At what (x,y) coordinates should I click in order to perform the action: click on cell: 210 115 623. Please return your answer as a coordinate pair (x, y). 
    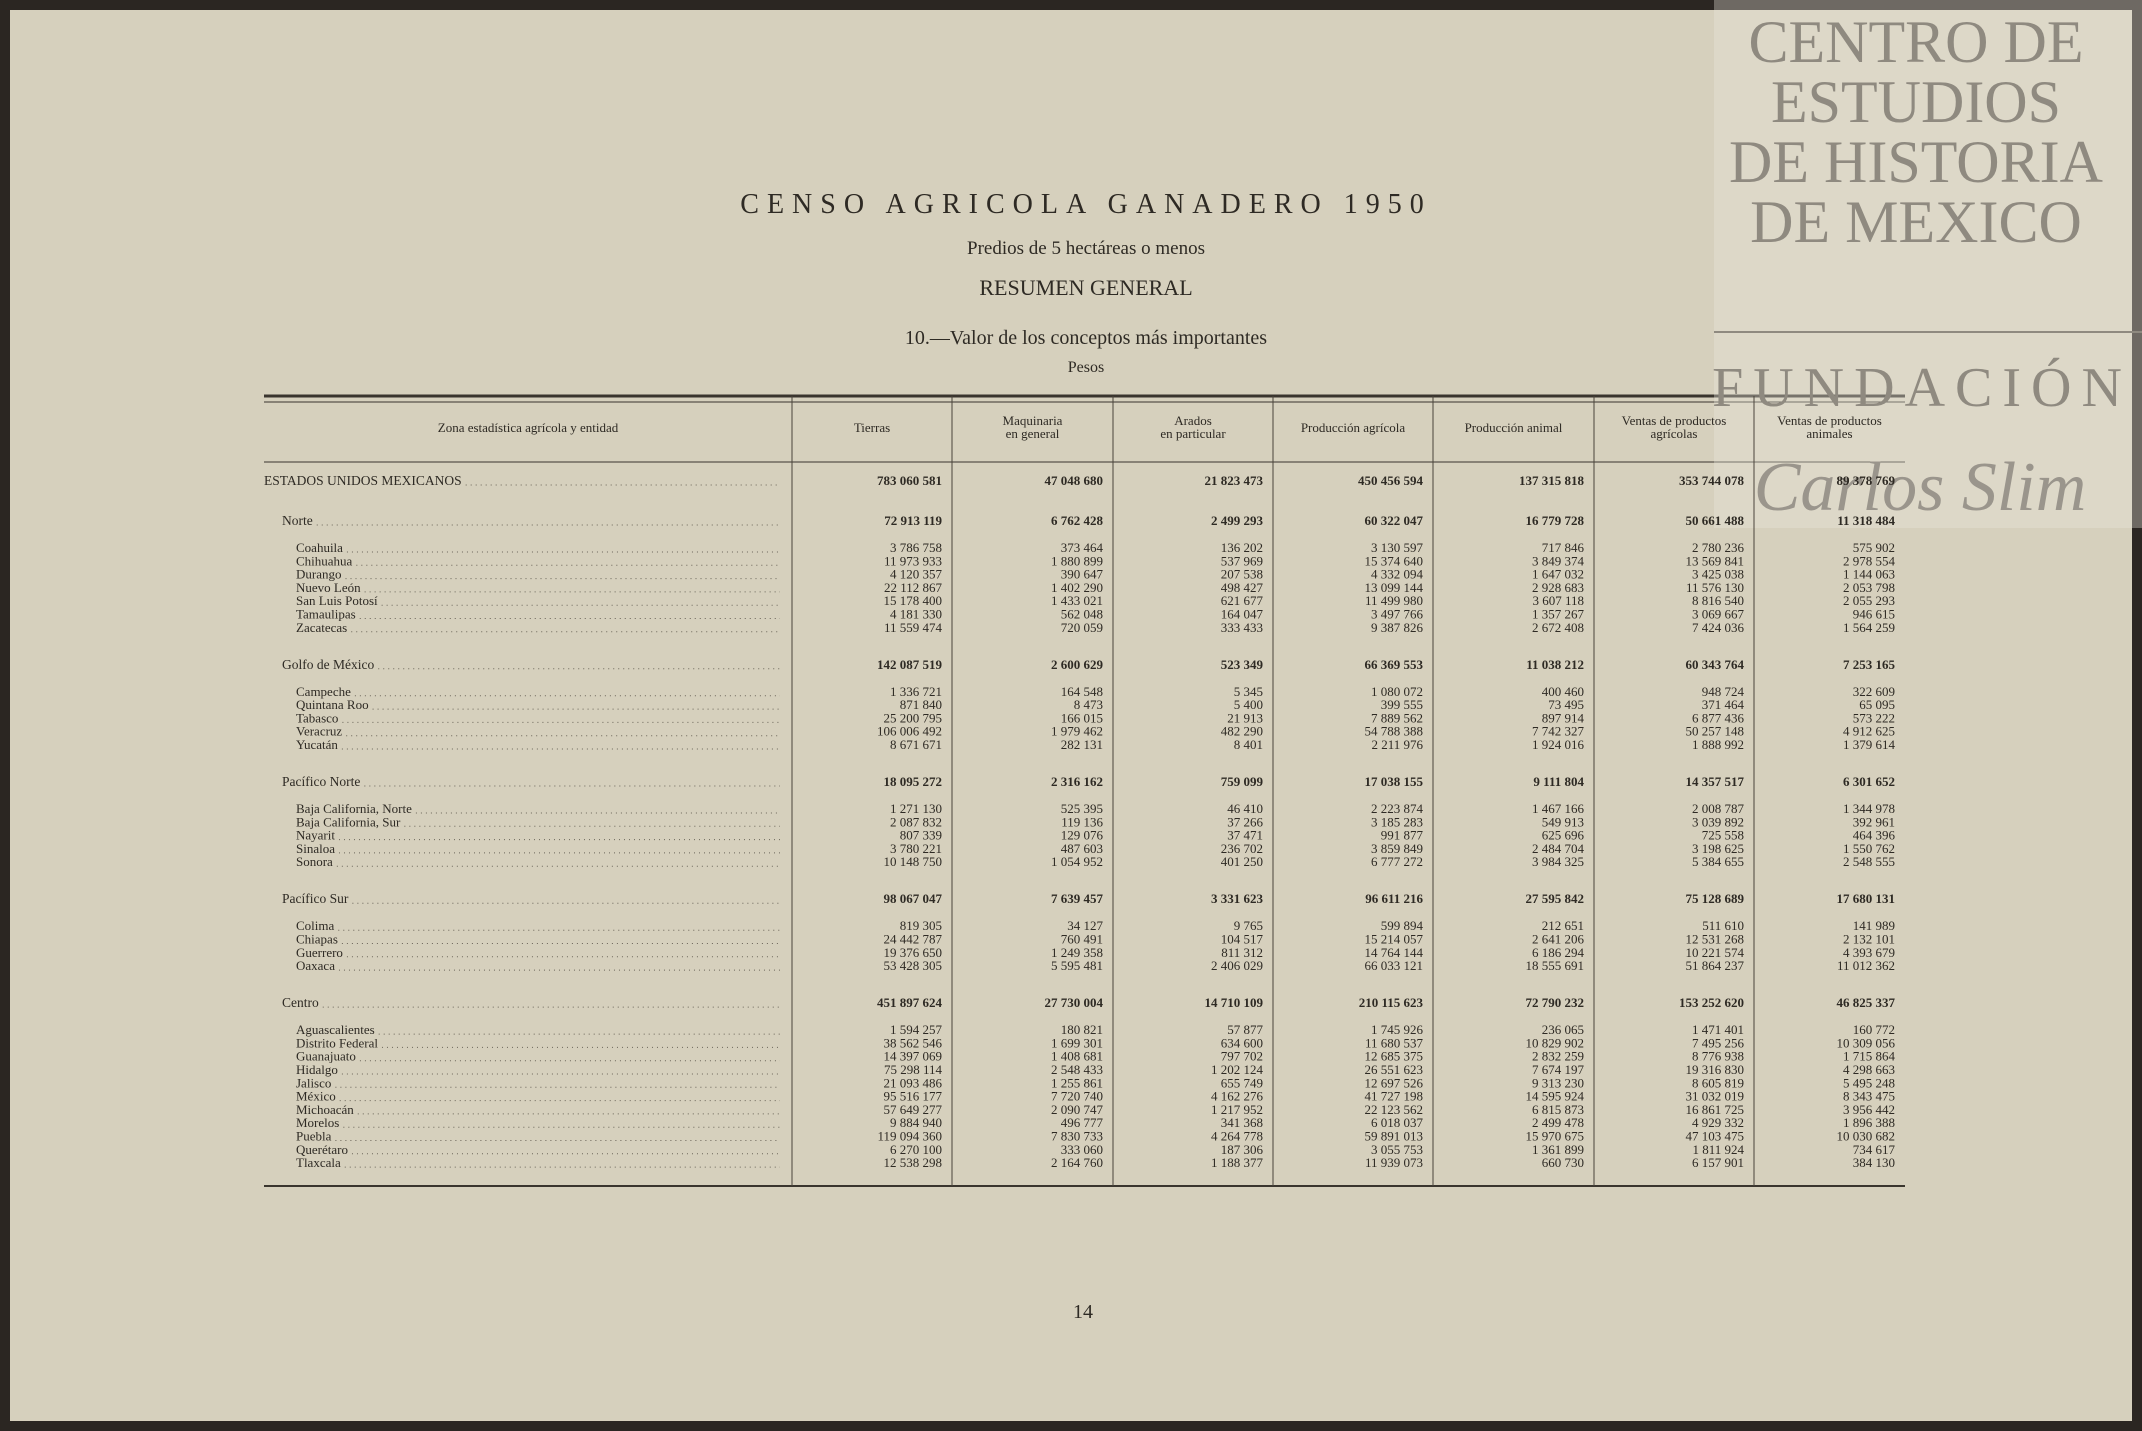
    Looking at the image, I should click on (1391, 1002).